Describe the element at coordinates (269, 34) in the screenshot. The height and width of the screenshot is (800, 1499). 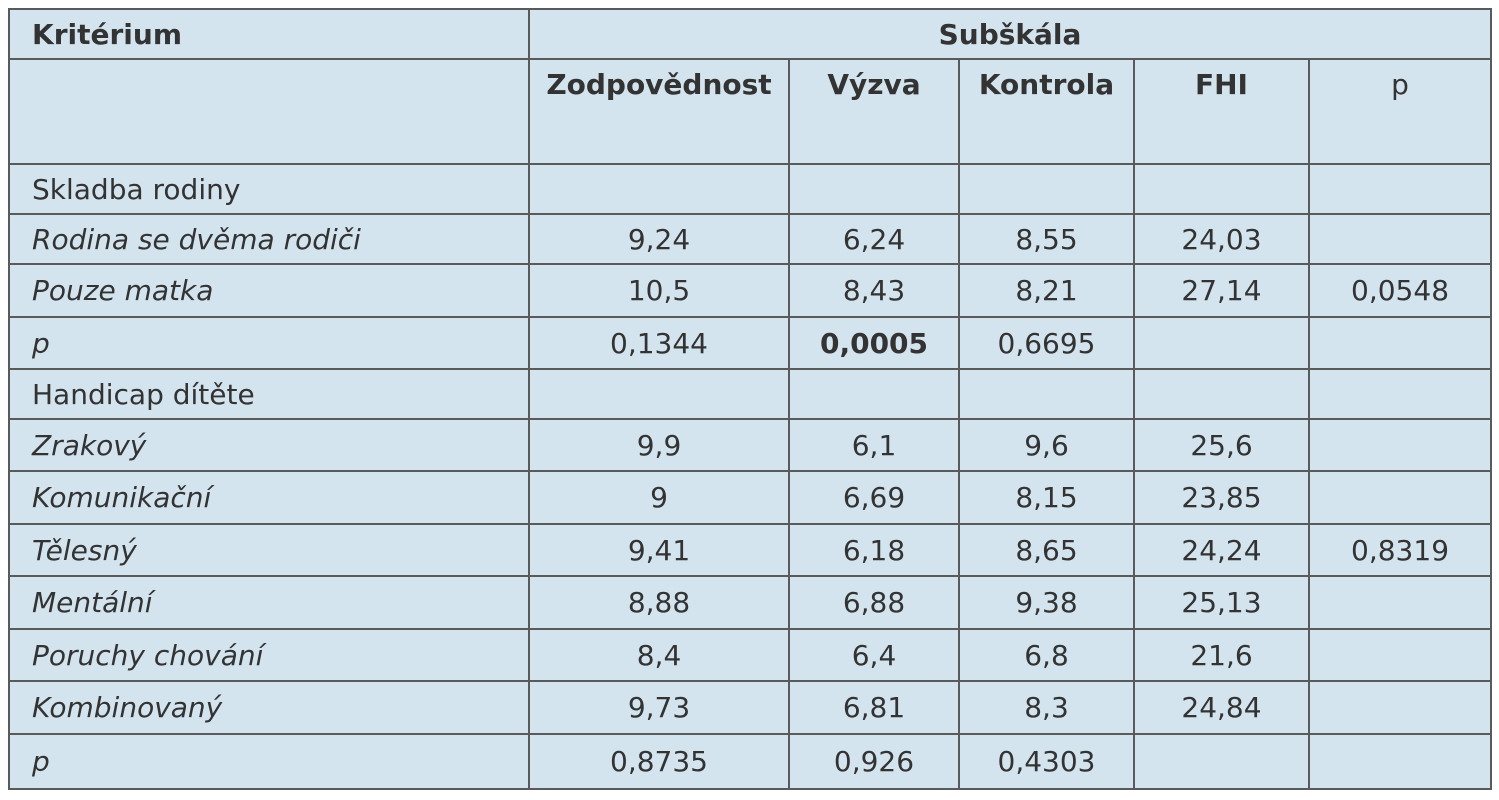
I see `header-cell: Kritérium` at that location.